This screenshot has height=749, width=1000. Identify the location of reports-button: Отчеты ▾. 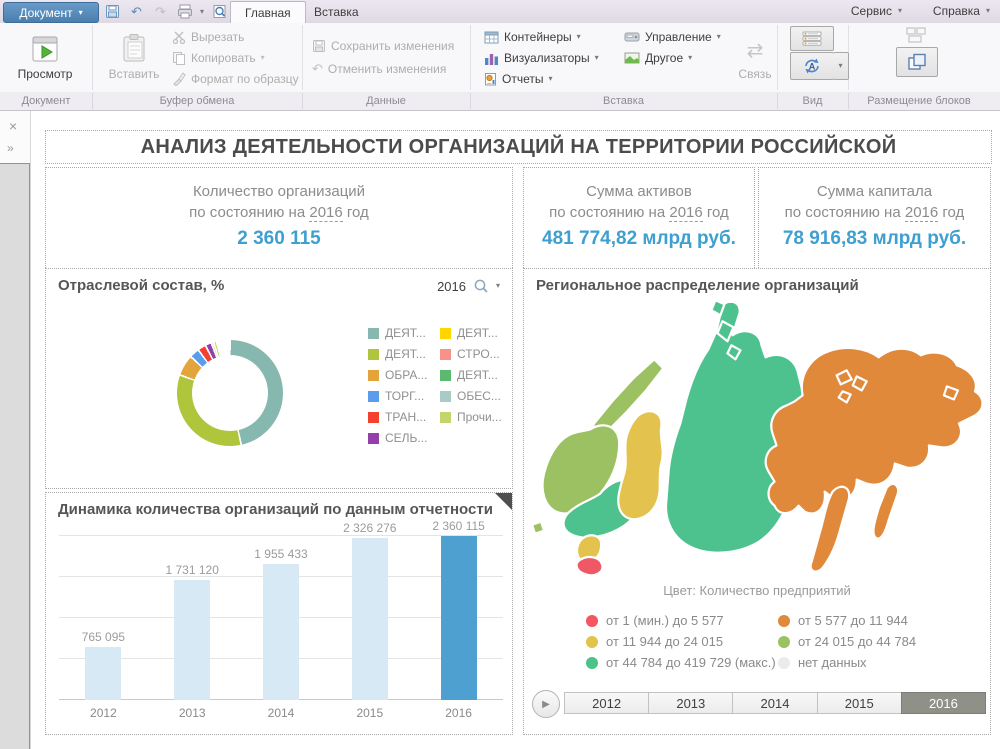
(518, 79).